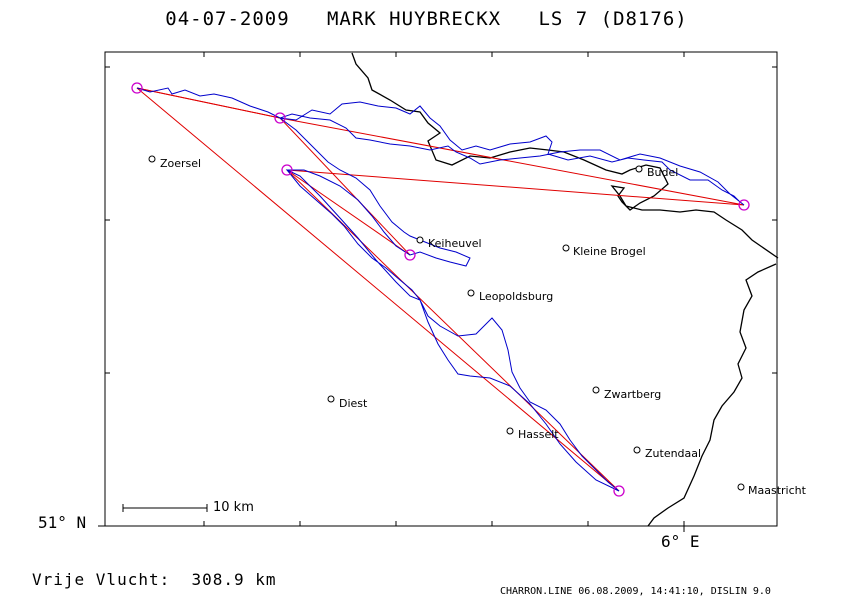  Describe the element at coordinates (777, 490) in the screenshot. I see `city-label-maastricht: Maastricht` at that location.